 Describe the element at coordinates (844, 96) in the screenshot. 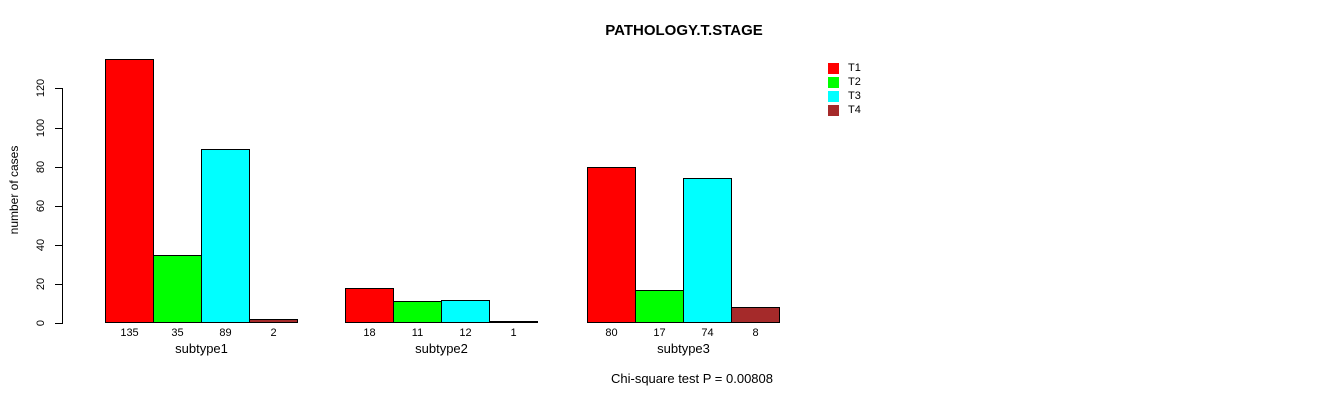

I see `legend-item-T3: T3` at that location.